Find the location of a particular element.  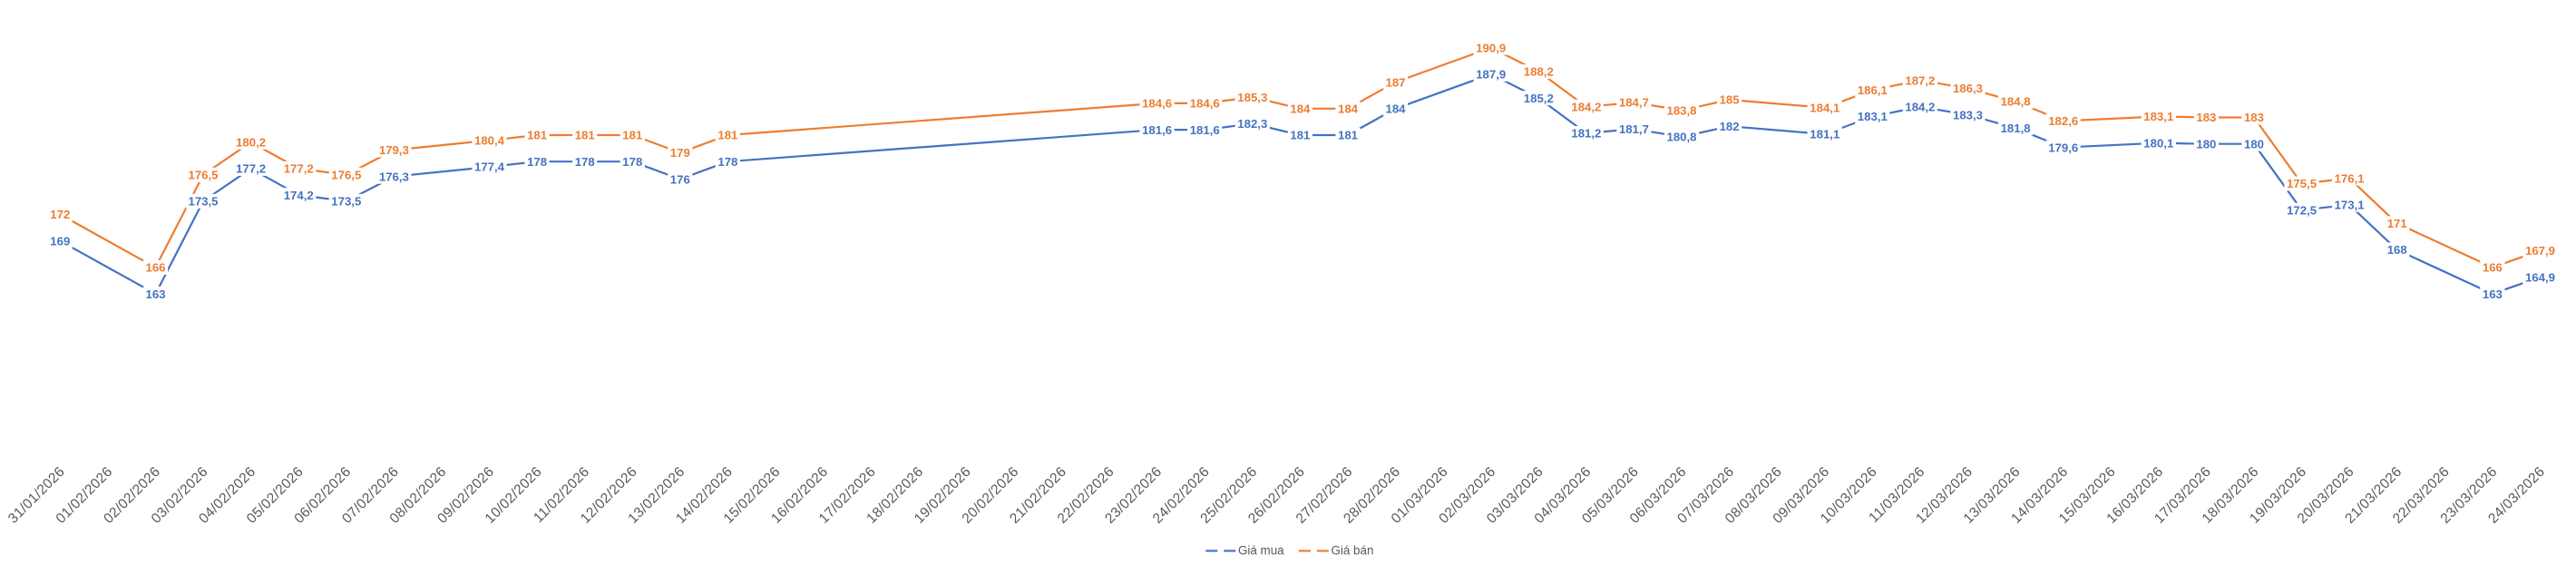

svg-text: 182 is located at coordinates (1730, 127).